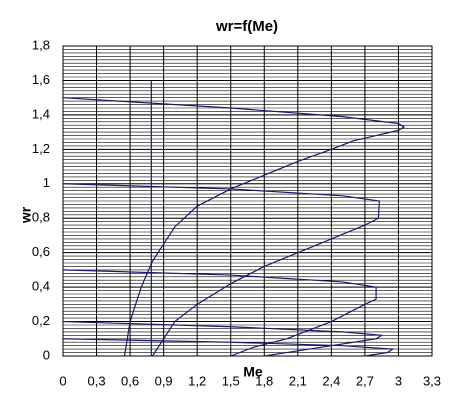 The image size is (456, 406). I want to click on x-tick-label: 0,3, so click(97, 380).